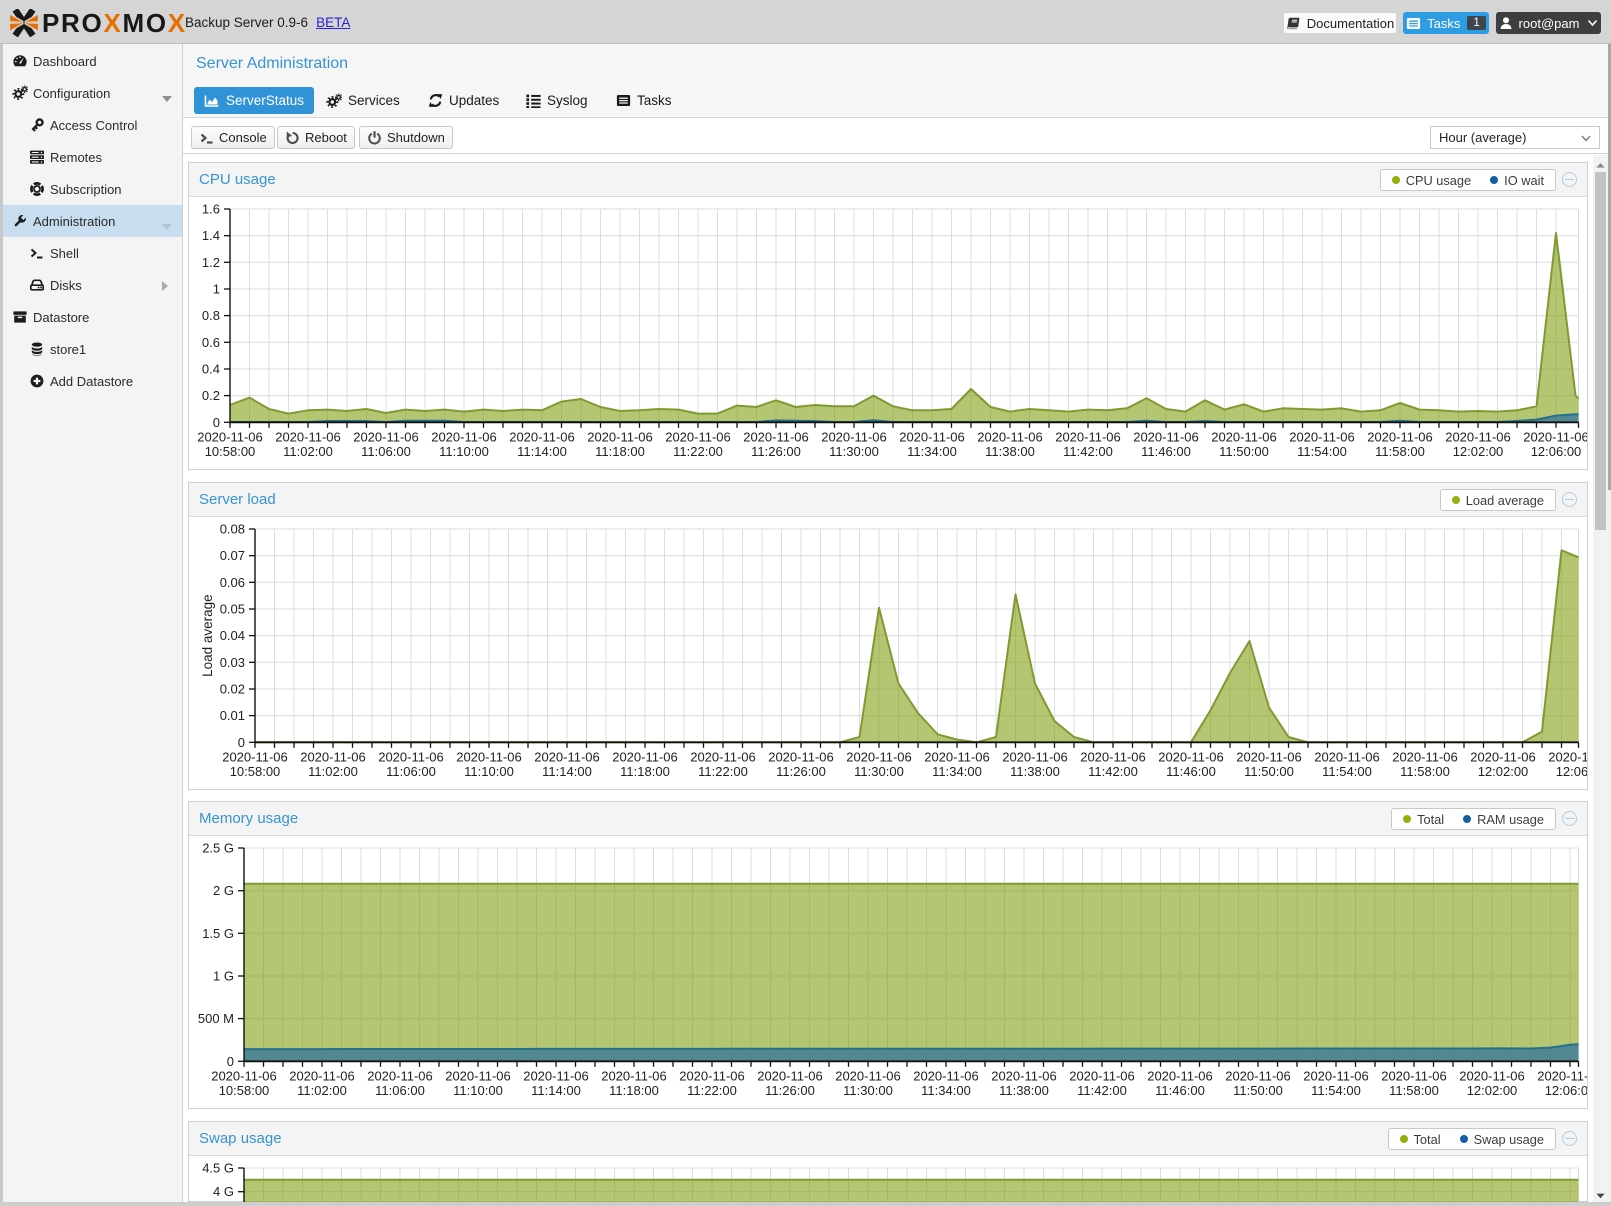 The image size is (1611, 1206). Describe the element at coordinates (211, 235) in the screenshot. I see `svg-text: 1.4` at that location.